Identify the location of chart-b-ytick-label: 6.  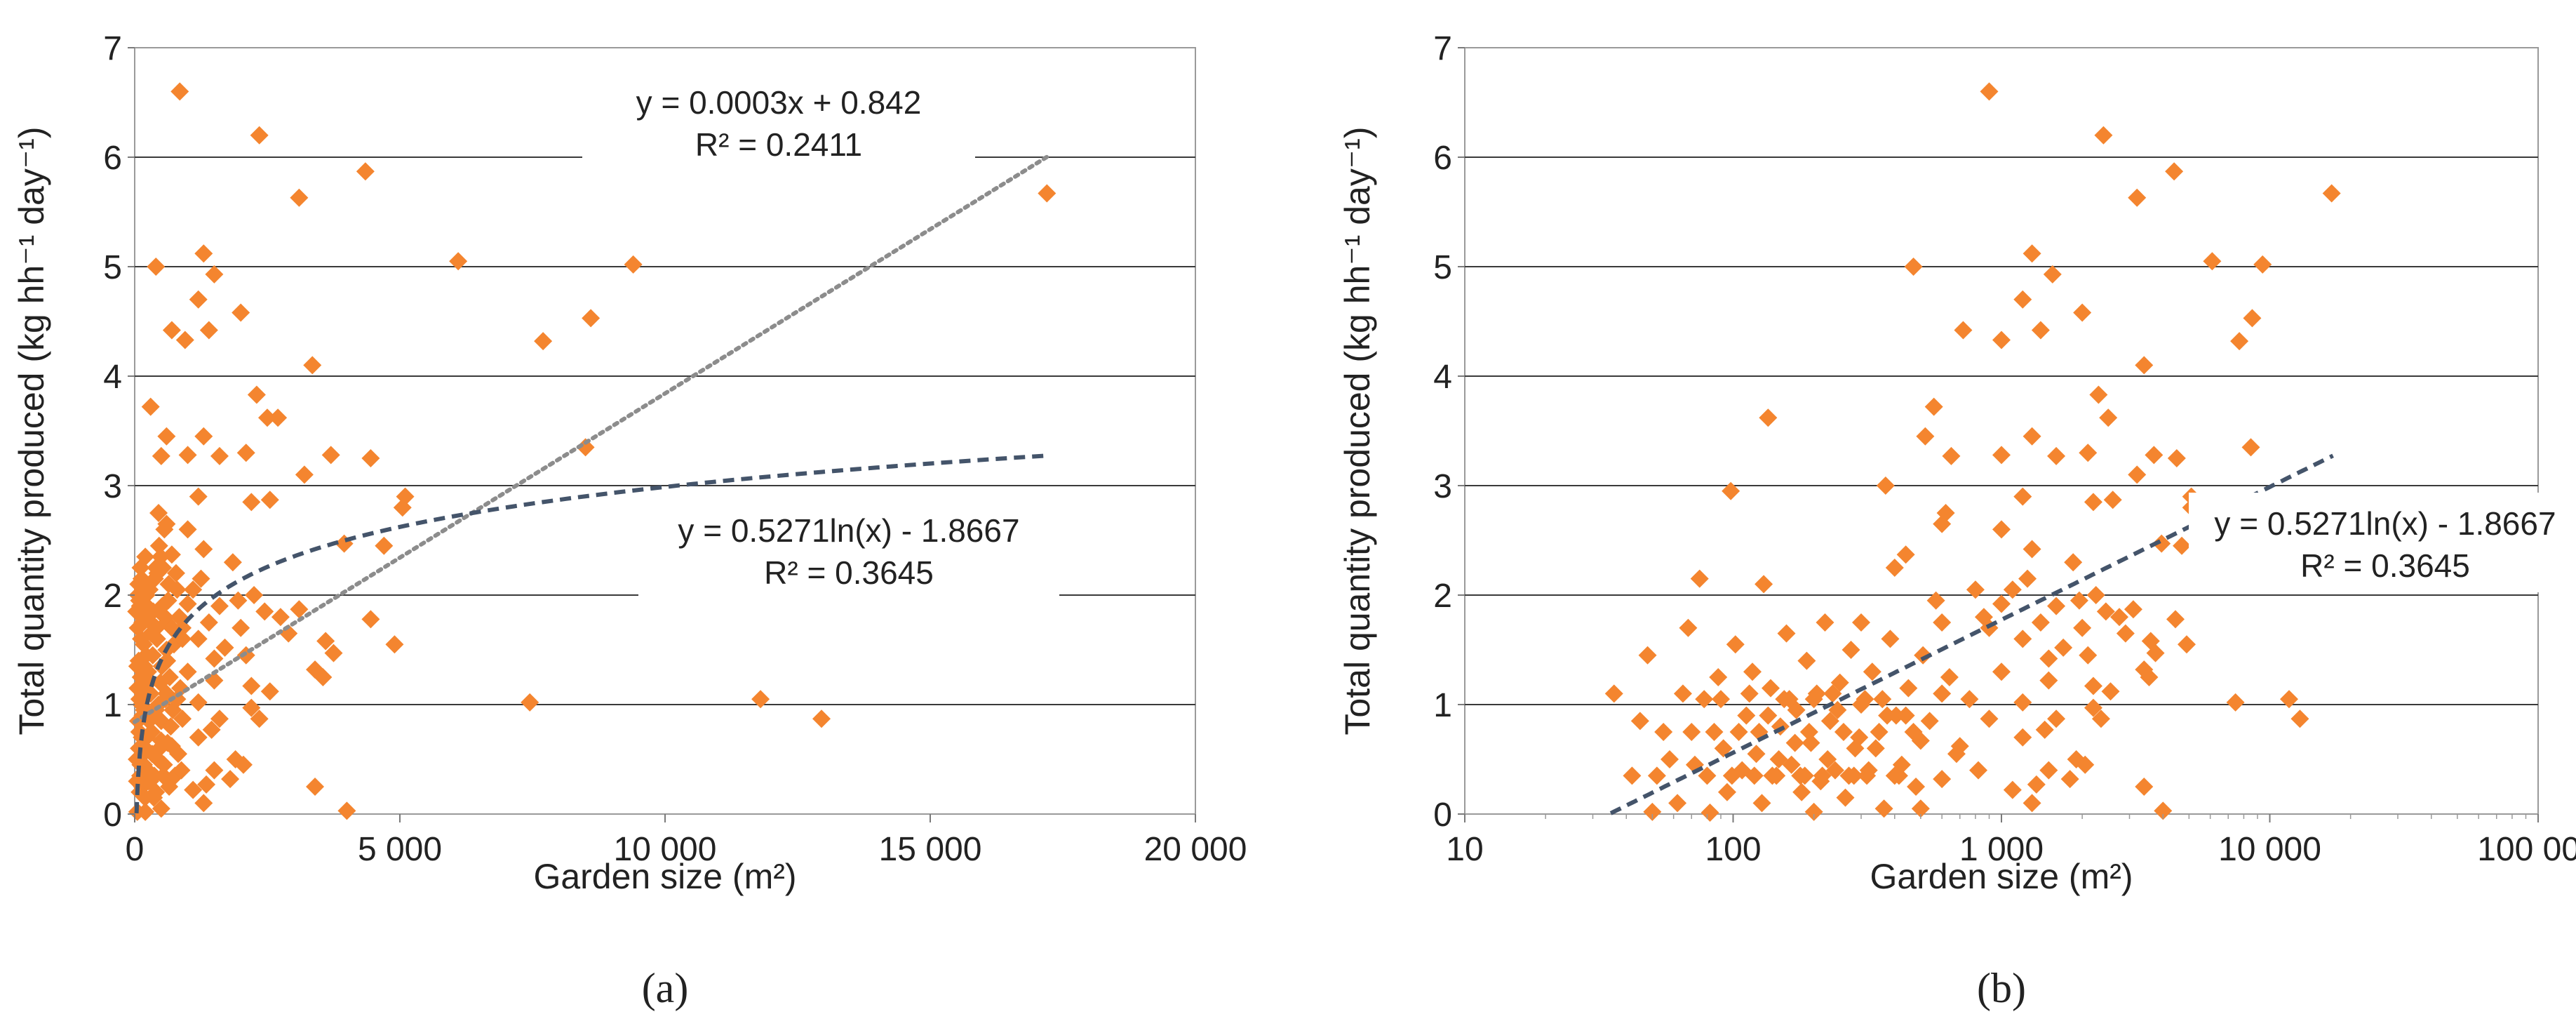
(1442, 158).